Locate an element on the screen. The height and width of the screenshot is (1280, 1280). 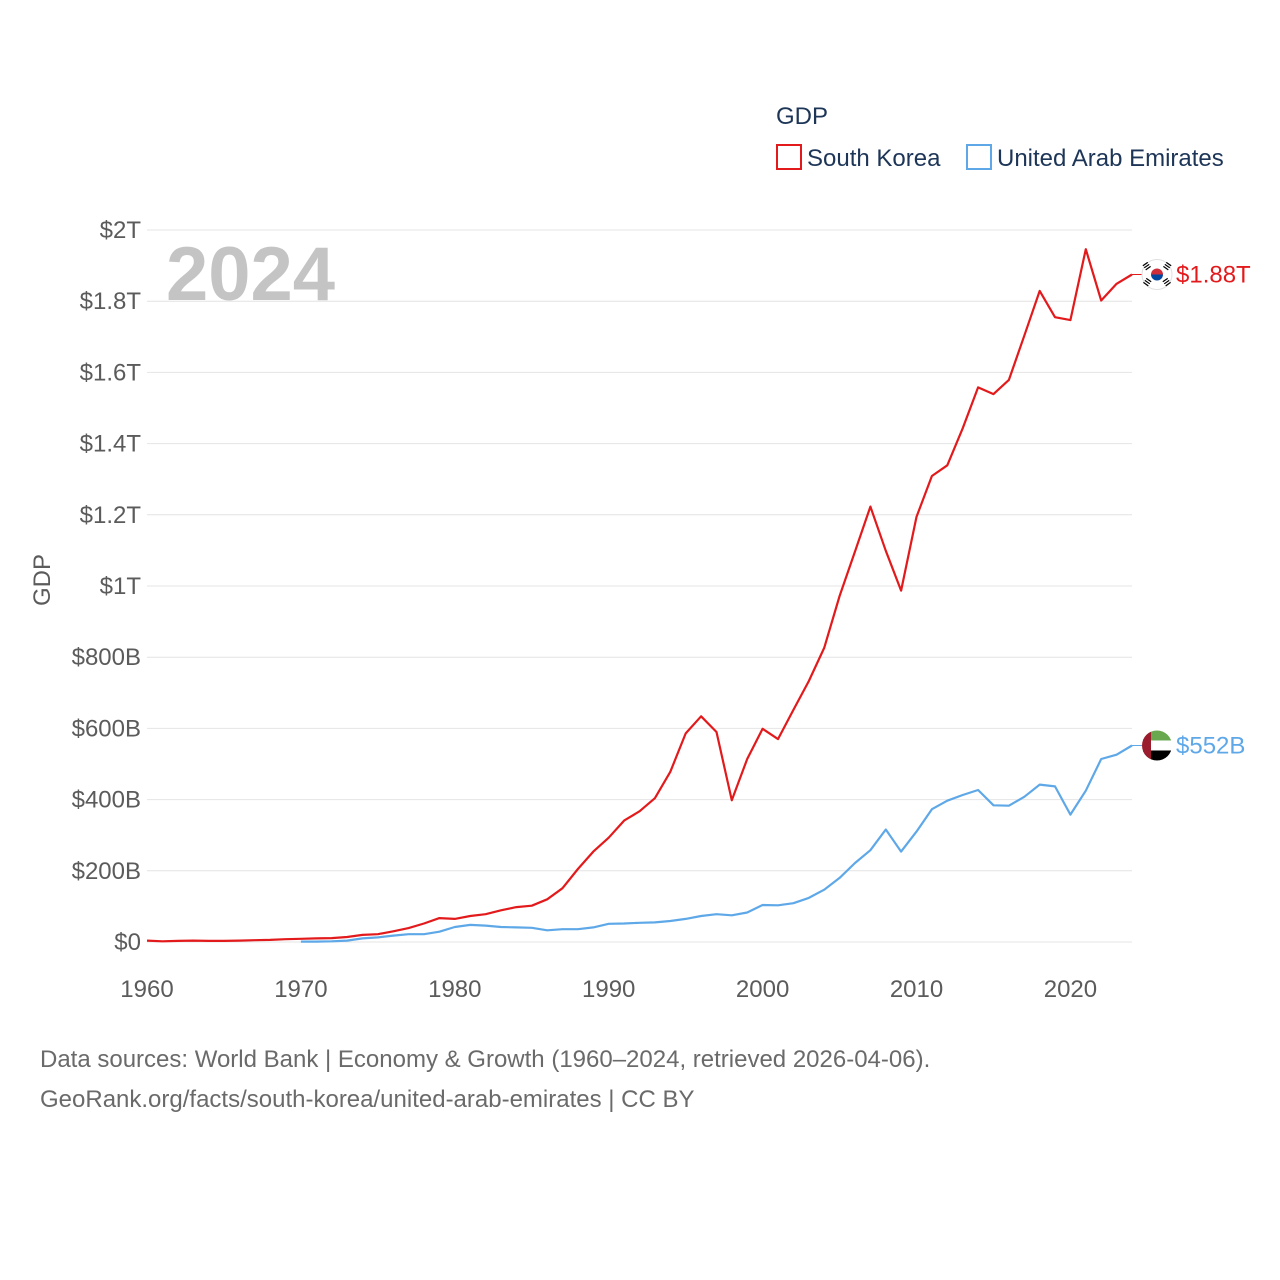
x-tick-label: 2010 is located at coordinates (916, 989).